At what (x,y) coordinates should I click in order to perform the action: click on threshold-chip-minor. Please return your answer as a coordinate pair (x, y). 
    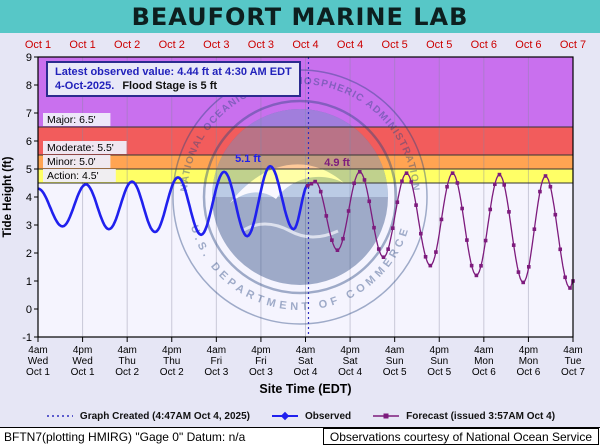
    Looking at the image, I should click on (77, 161).